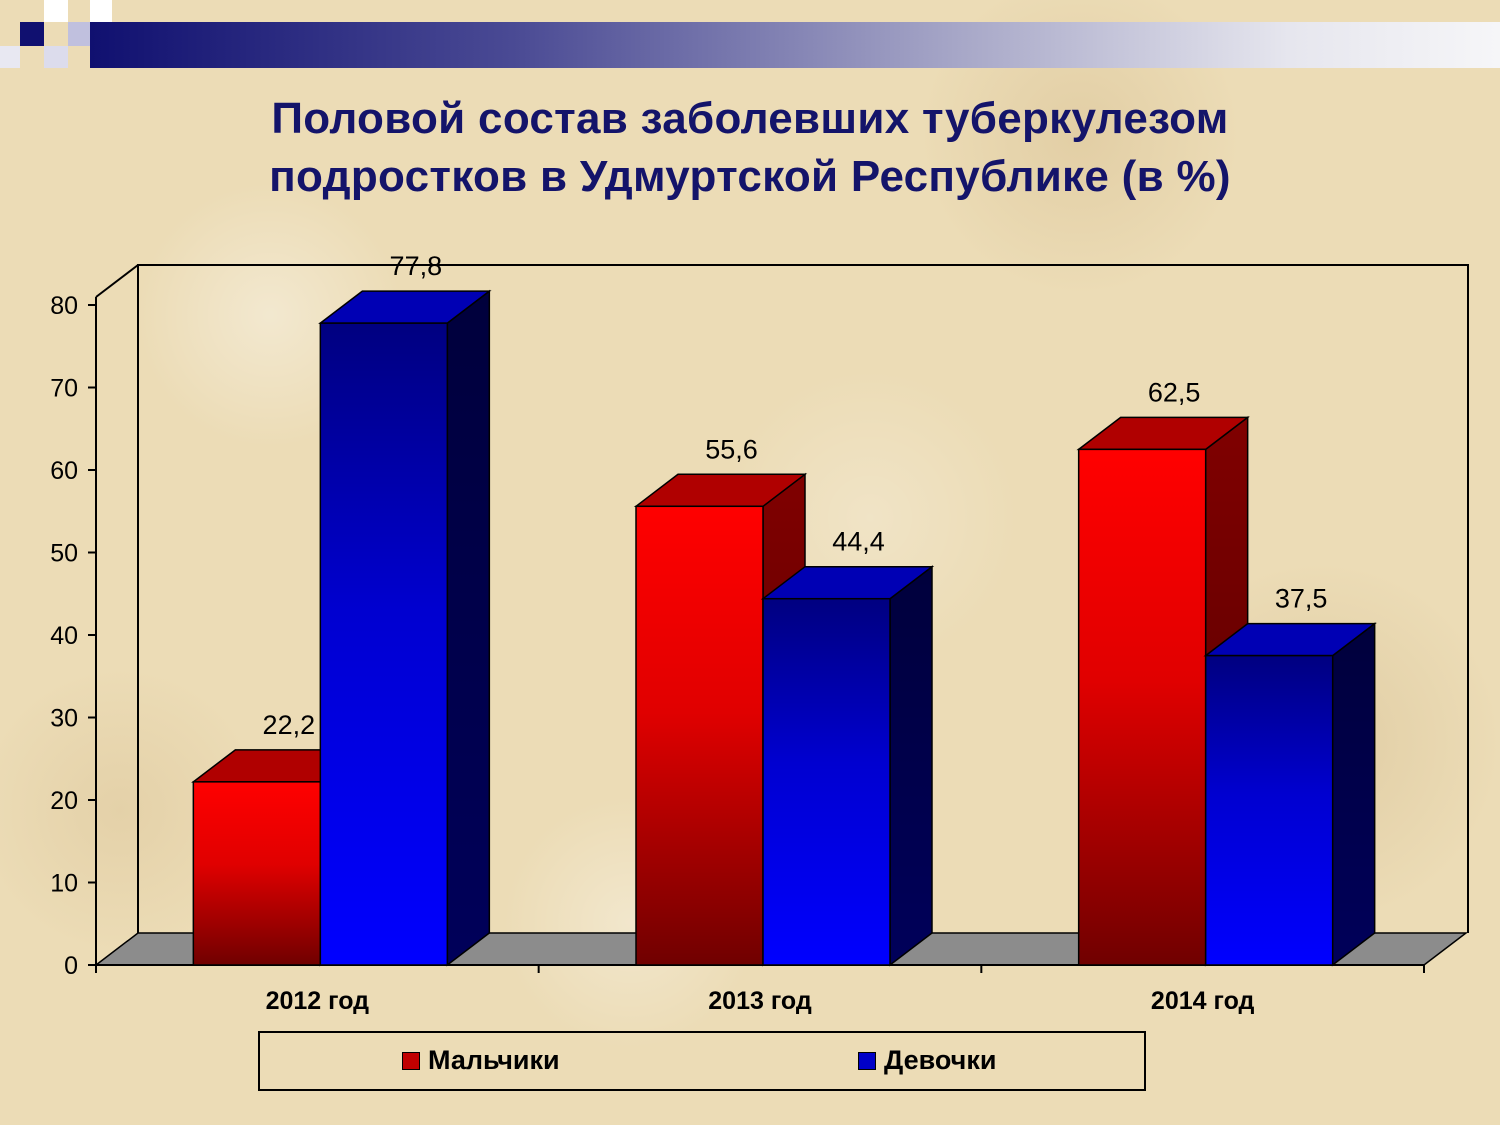 Image resolution: width=1500 pixels, height=1125 pixels. Describe the element at coordinates (318, 1001) in the screenshot. I see `x-tick-label: 2012 год` at that location.